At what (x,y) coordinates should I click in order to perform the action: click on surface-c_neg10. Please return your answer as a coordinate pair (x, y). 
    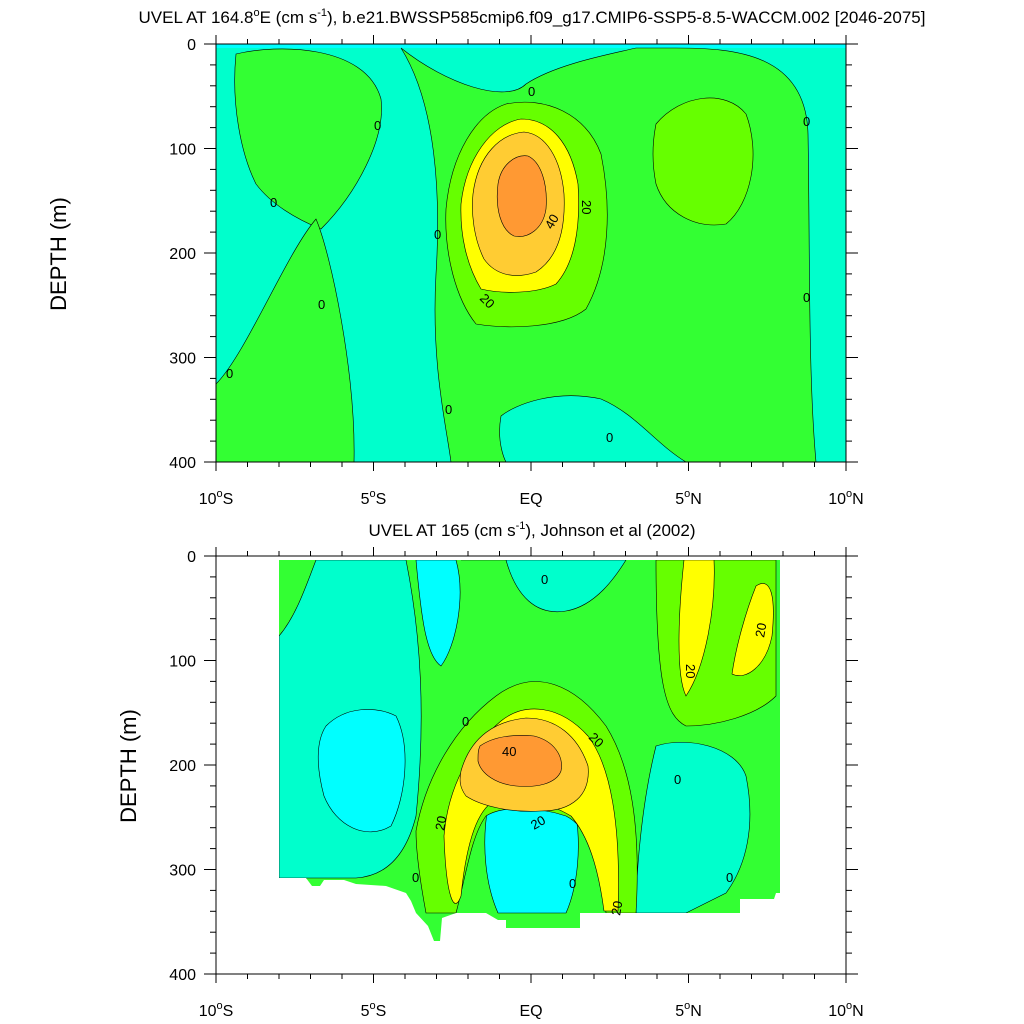
    Looking at the image, I should click on (531, 46).